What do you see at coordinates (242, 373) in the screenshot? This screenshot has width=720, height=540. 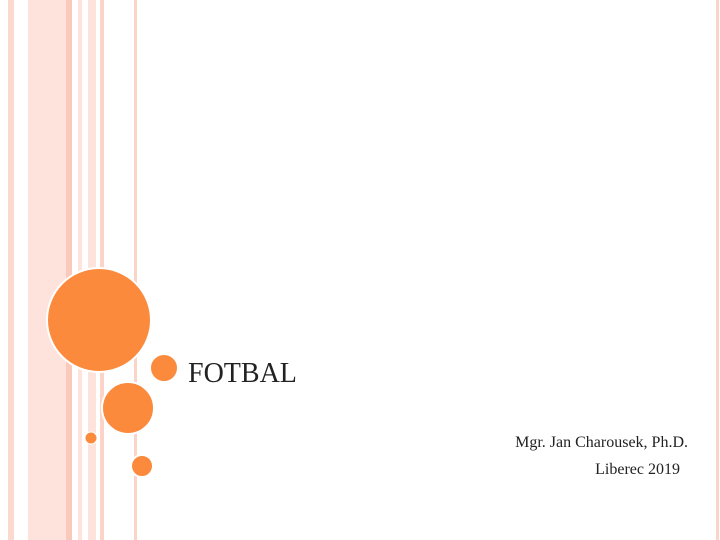 I see `title: FOTBAL` at bounding box center [242, 373].